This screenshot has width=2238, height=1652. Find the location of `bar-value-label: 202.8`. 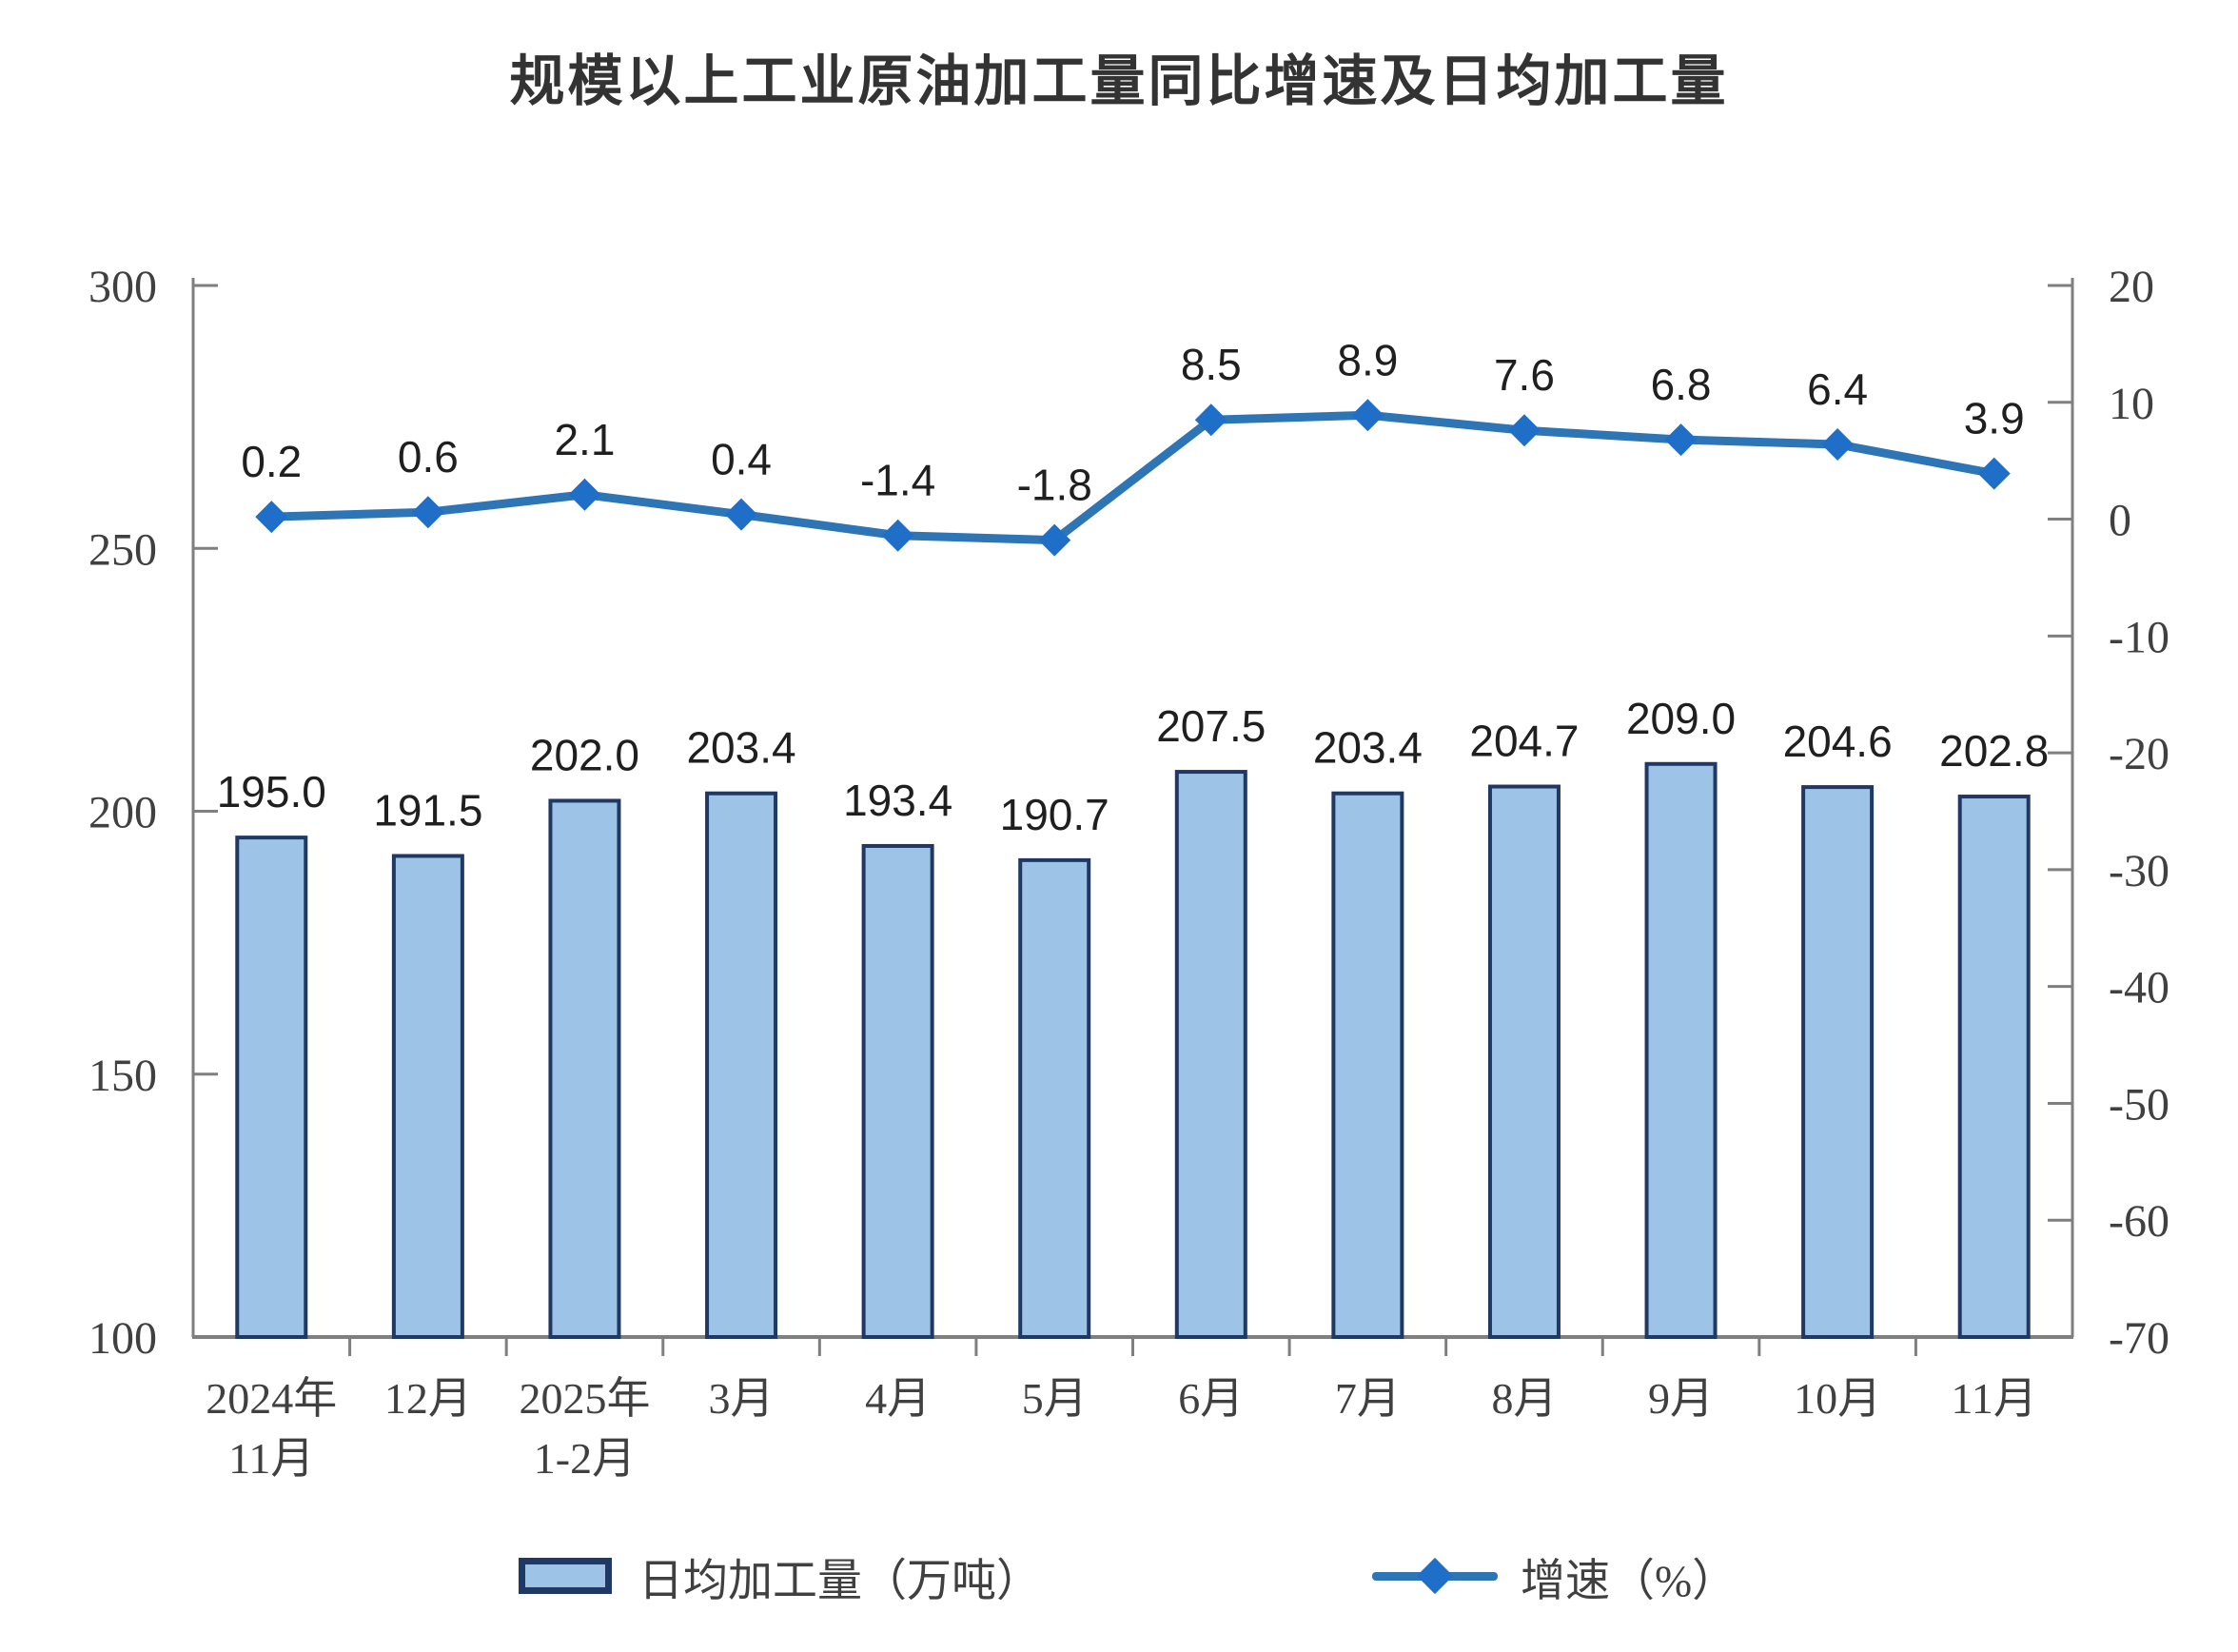

bar-value-label: 202.8 is located at coordinates (1994, 751).